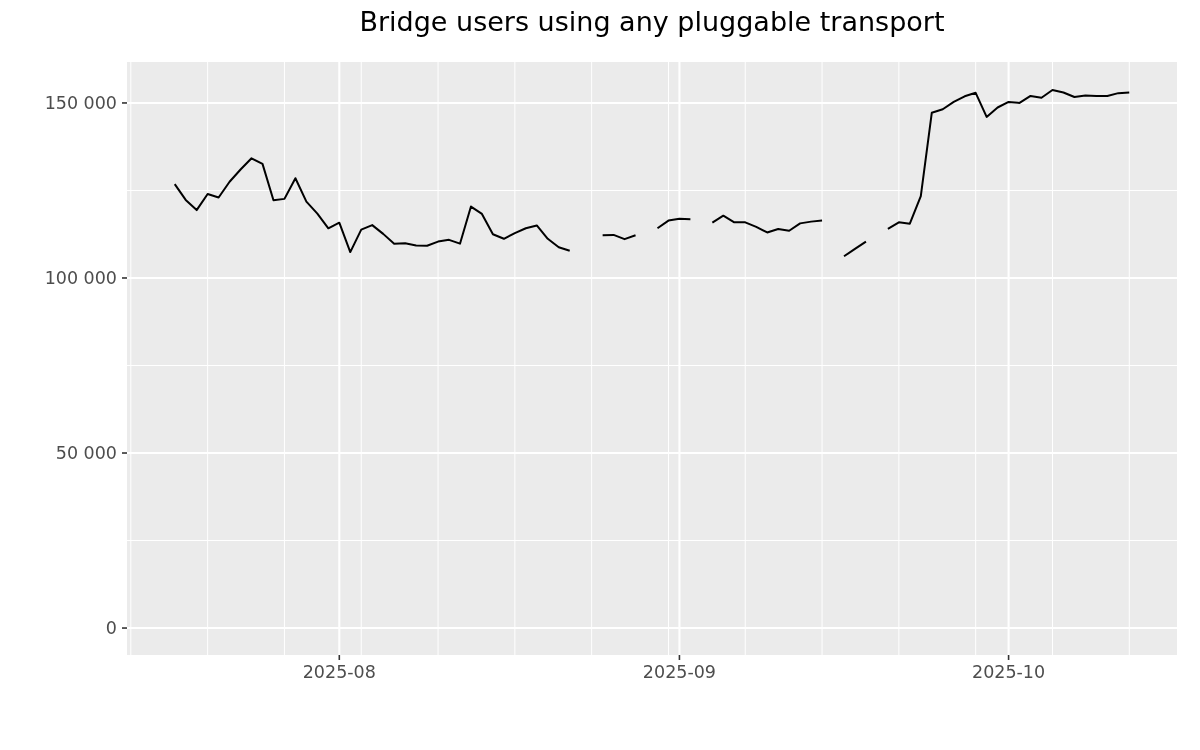 The width and height of the screenshot is (1200, 750). Describe the element at coordinates (80, 278) in the screenshot. I see `y-tick-label: 100 000` at that location.